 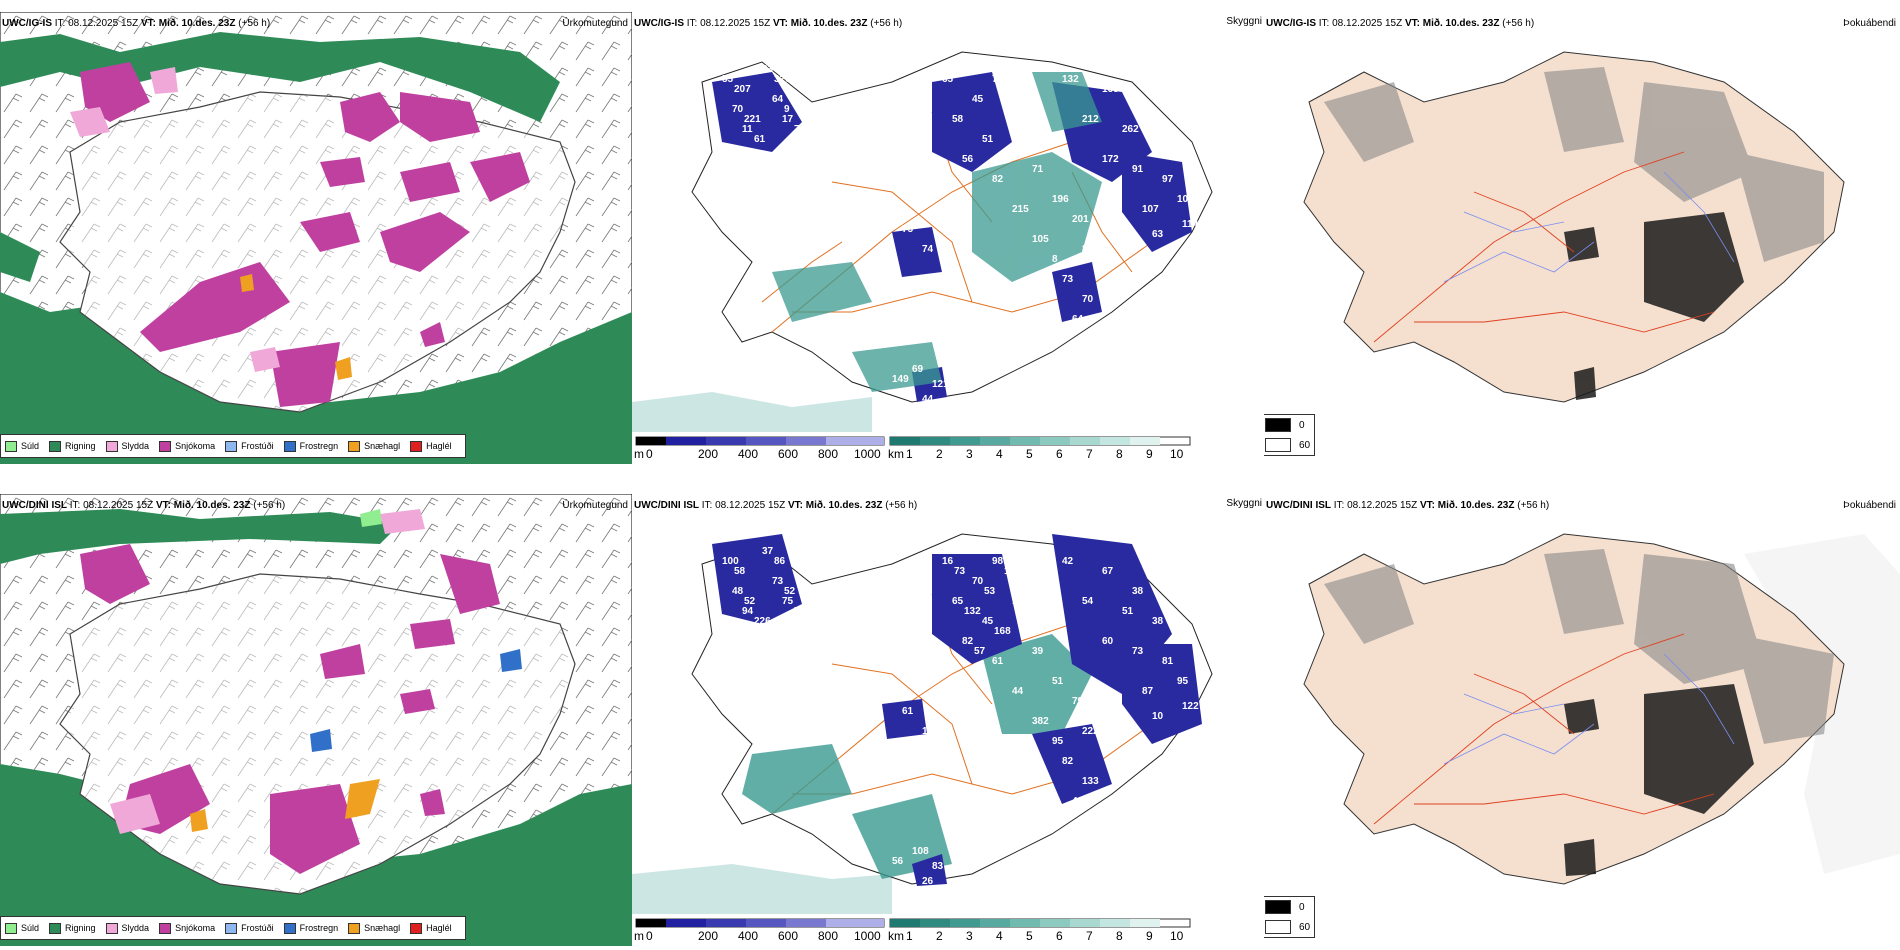 I want to click on vis-tick: 8, so click(x=1119, y=936).